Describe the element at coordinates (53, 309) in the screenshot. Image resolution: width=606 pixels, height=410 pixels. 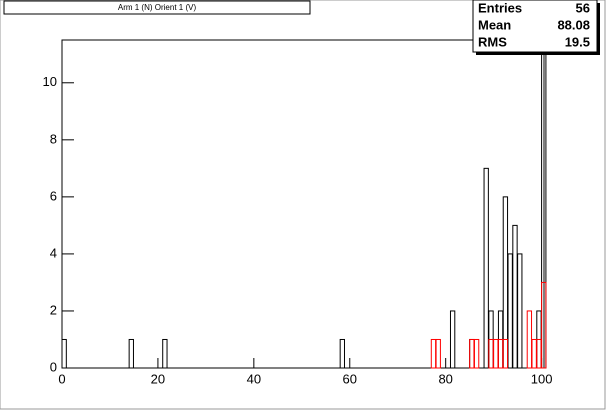
I see `y-tick-label: 2` at that location.